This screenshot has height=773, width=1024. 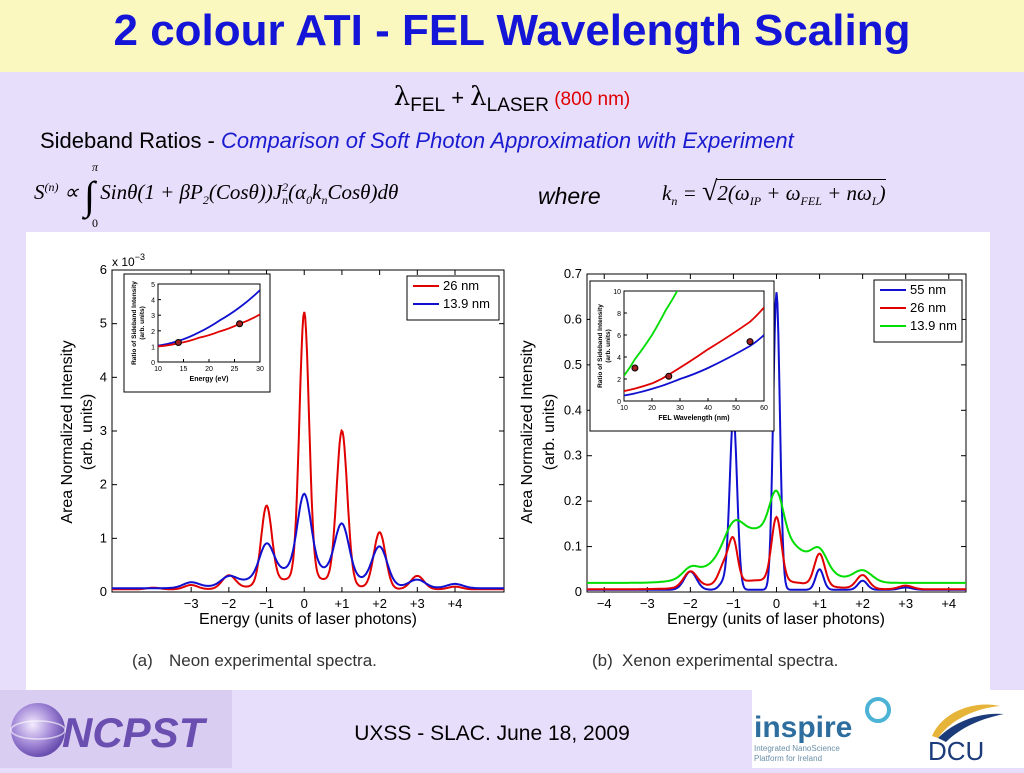 I want to click on y-tick-label: 0.6, so click(x=573, y=318).